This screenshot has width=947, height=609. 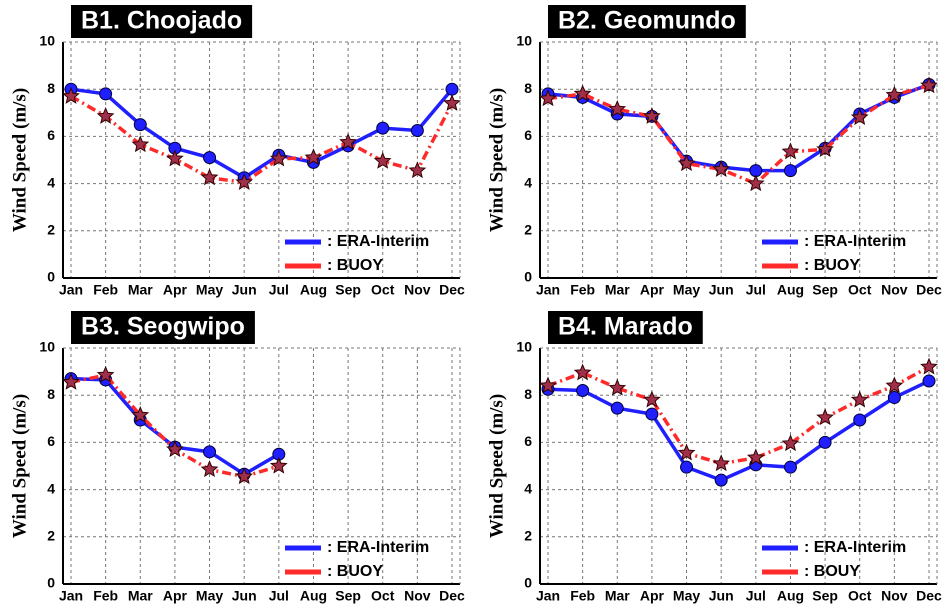 I want to click on legend-label: : ERA-Interim, so click(x=855, y=547).